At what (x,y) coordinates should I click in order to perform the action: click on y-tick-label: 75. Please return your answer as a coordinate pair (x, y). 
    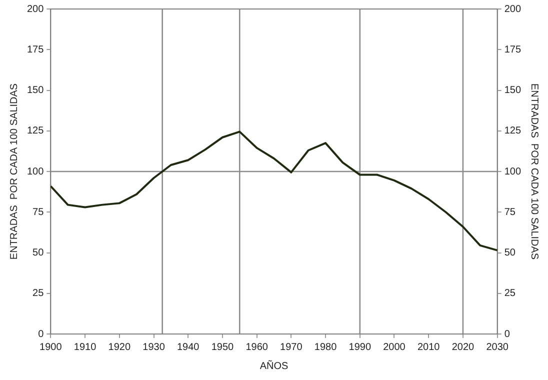
    Looking at the image, I should click on (38, 212).